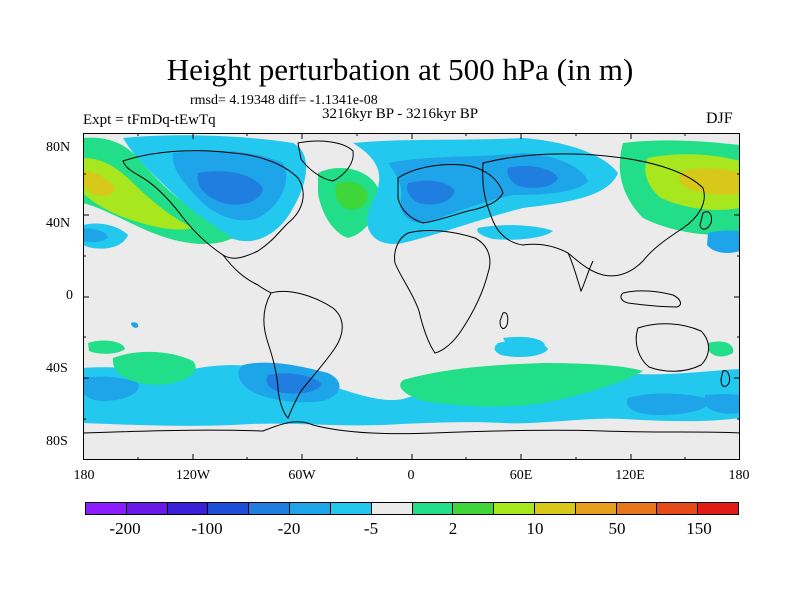 The image size is (800, 600). Describe the element at coordinates (289, 528) in the screenshot. I see `colorbar-label: -20` at that location.